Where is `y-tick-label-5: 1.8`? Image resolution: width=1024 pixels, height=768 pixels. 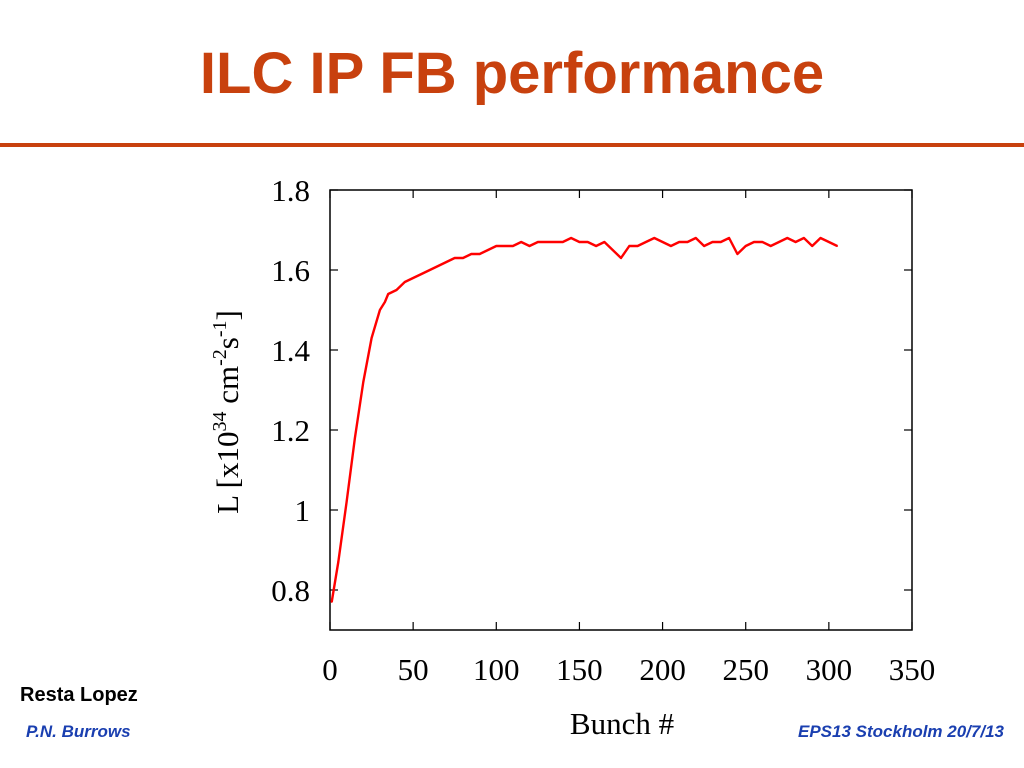
y-tick-label-5: 1.8 is located at coordinates (290, 190).